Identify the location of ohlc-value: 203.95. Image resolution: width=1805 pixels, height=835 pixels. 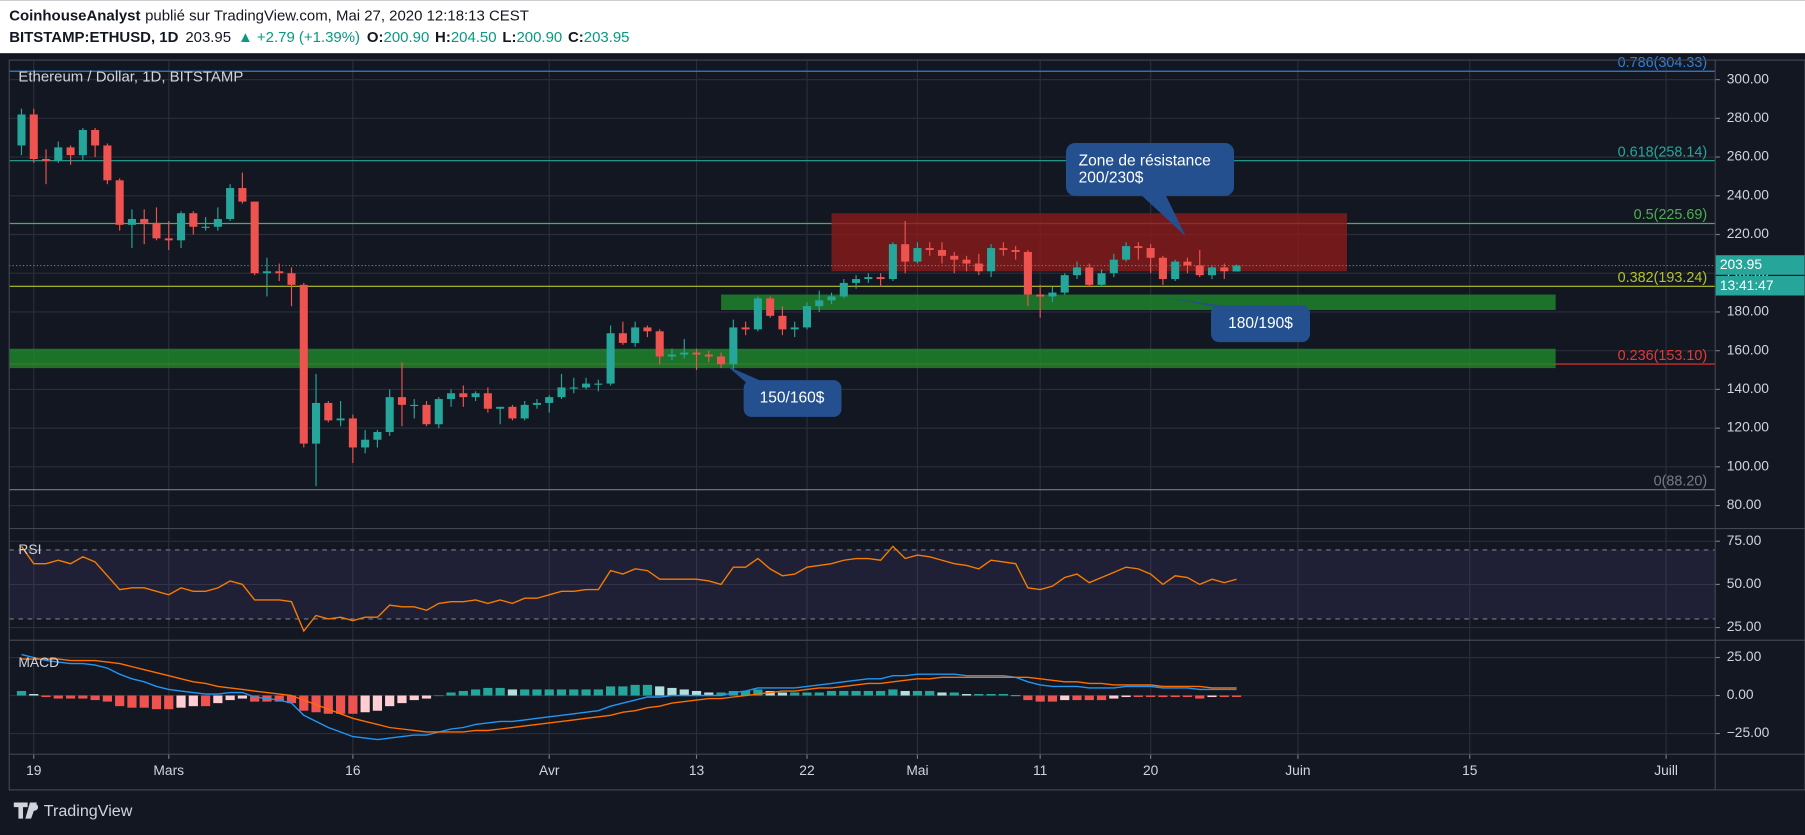
(607, 37).